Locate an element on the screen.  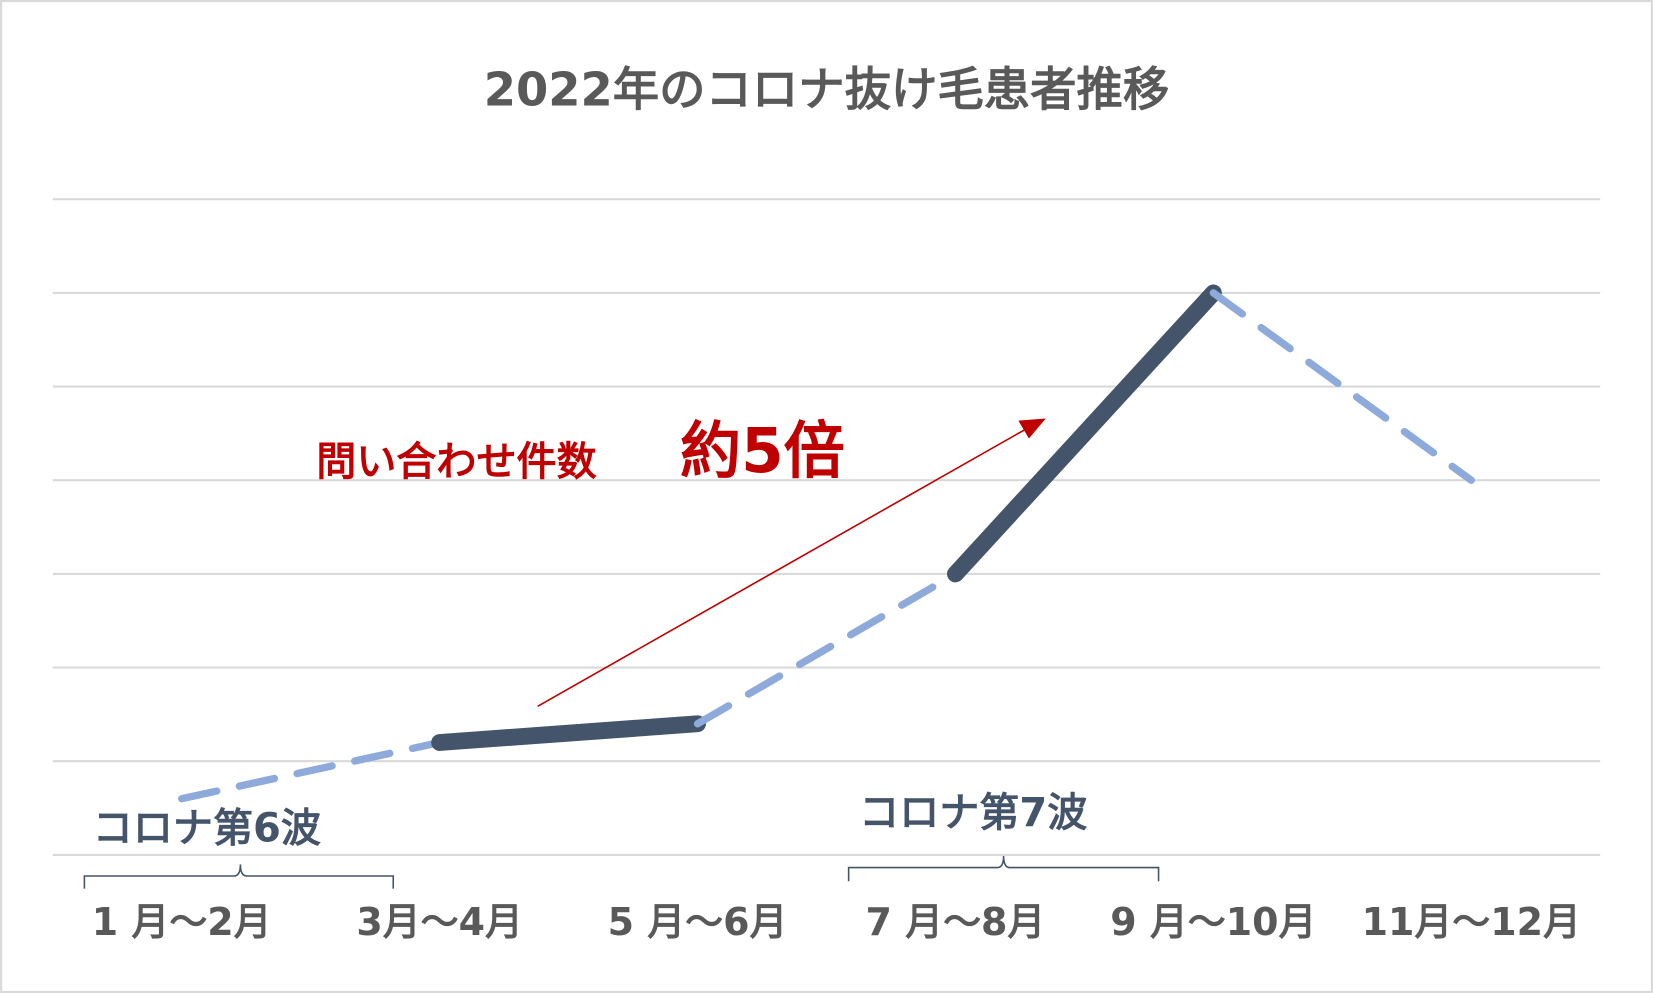
arrow-head is located at coordinates (1032, 428).